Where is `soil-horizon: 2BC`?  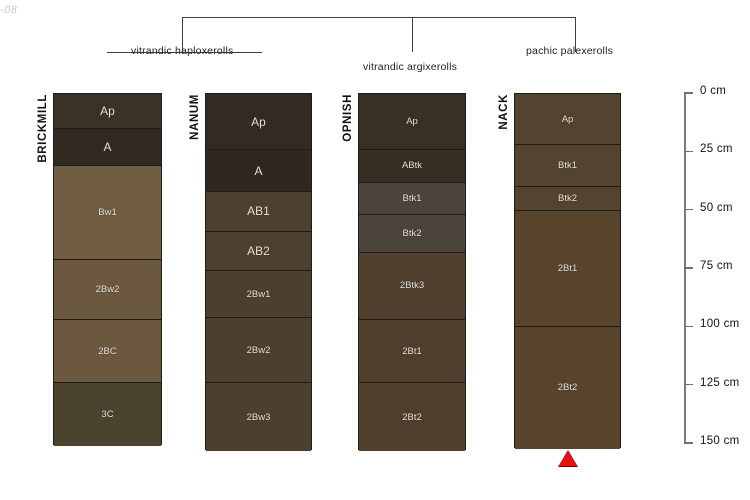
soil-horizon: 2BC is located at coordinates (107, 352).